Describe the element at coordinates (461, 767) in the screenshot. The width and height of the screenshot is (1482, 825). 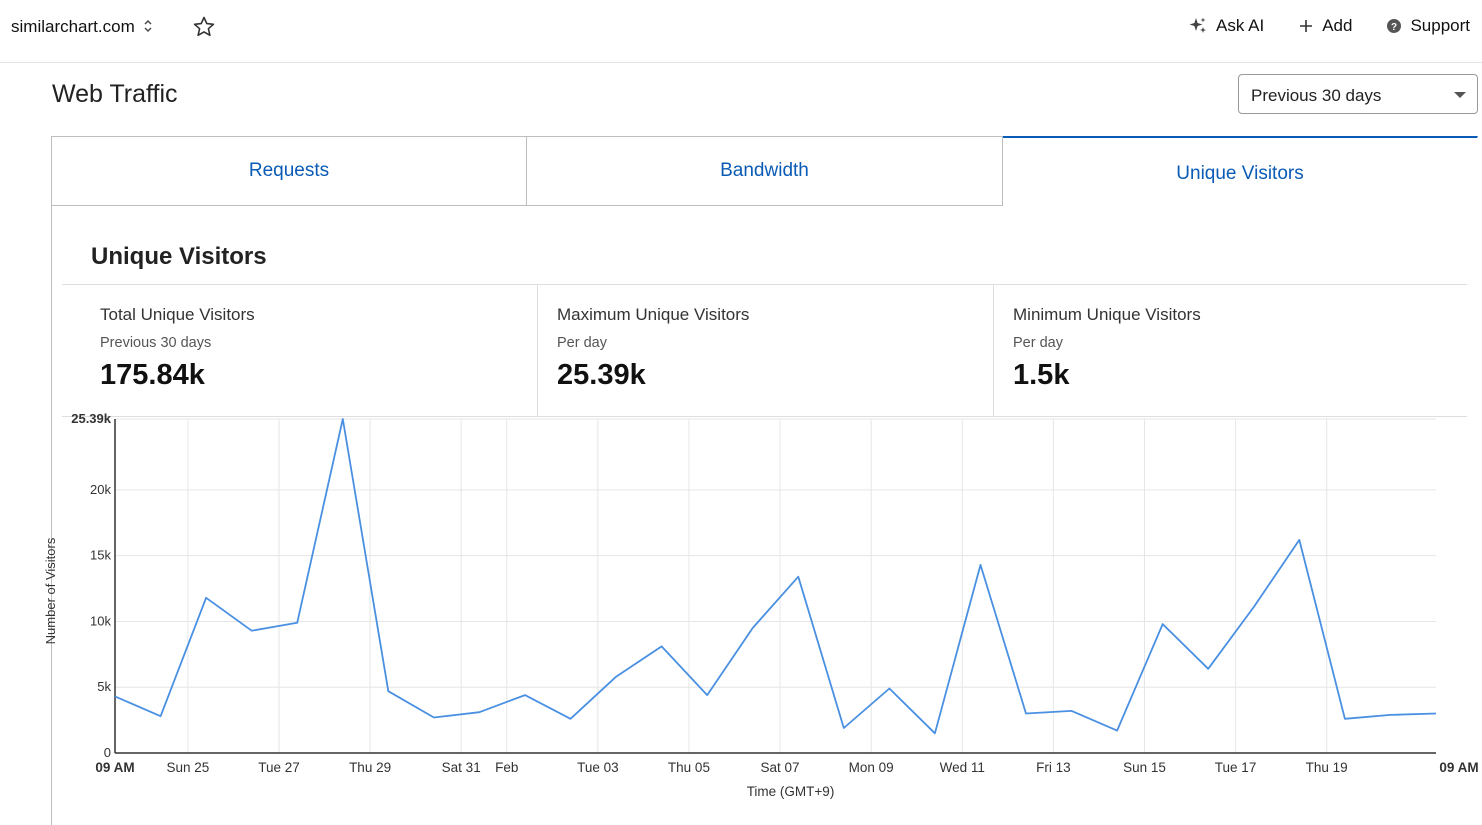
I see `x-tick-label: Sat 31` at that location.